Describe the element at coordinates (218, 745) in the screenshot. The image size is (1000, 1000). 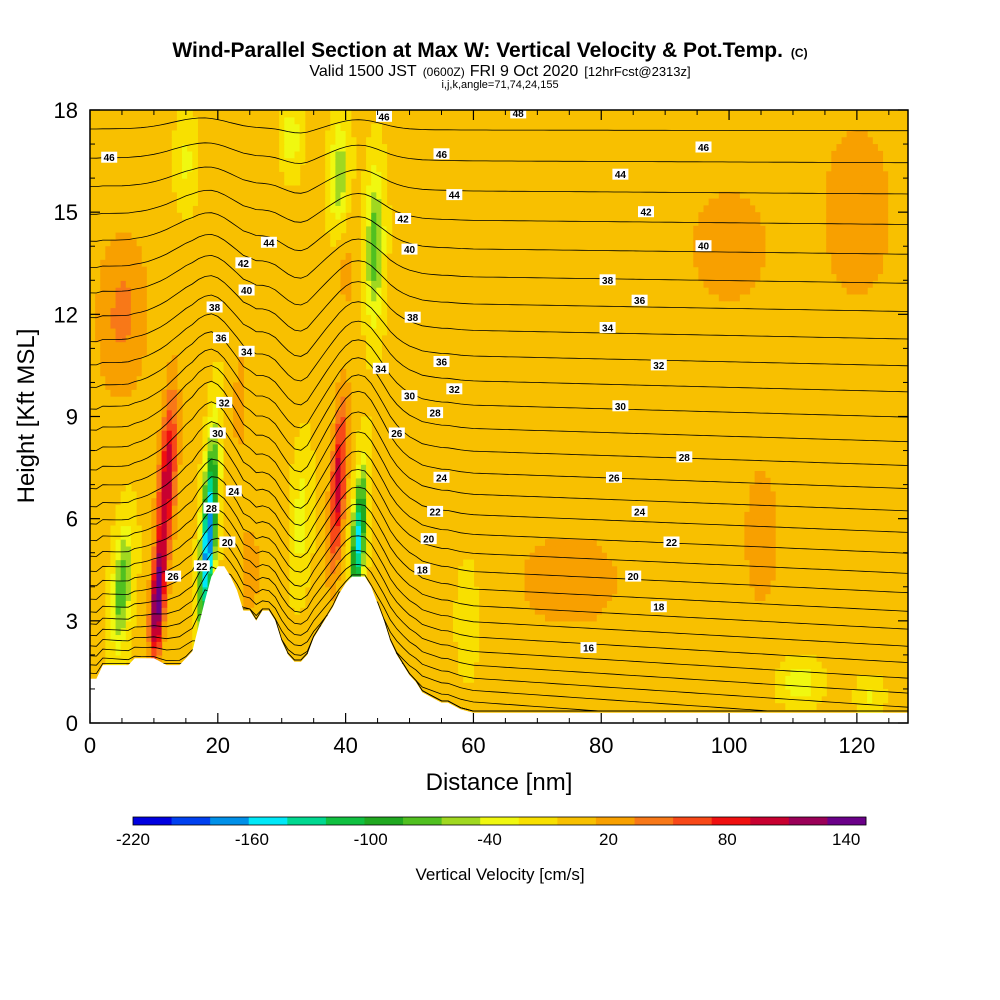
I see `x-tick-label: 20` at that location.